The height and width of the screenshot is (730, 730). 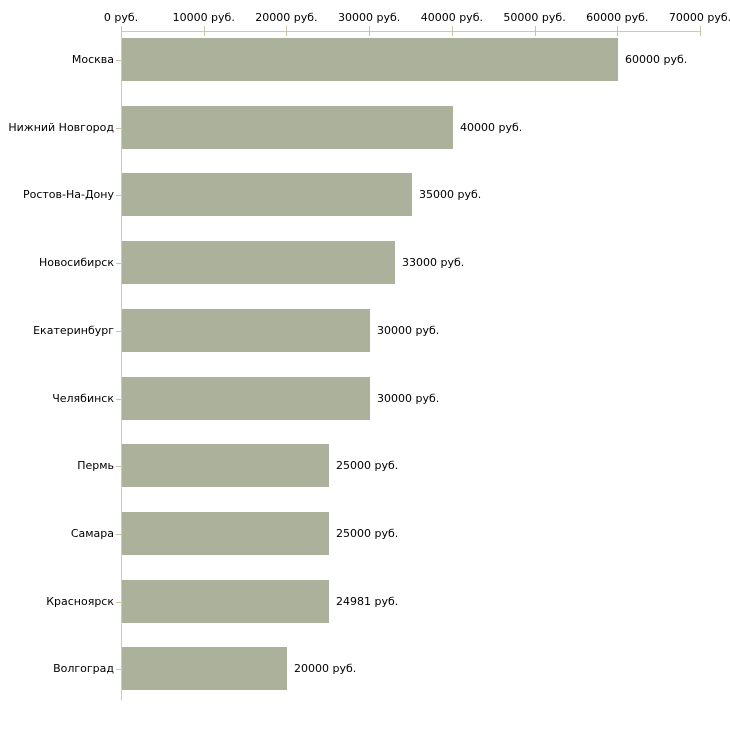 I want to click on x-axis-tick-label: 0 руб., so click(x=121, y=17).